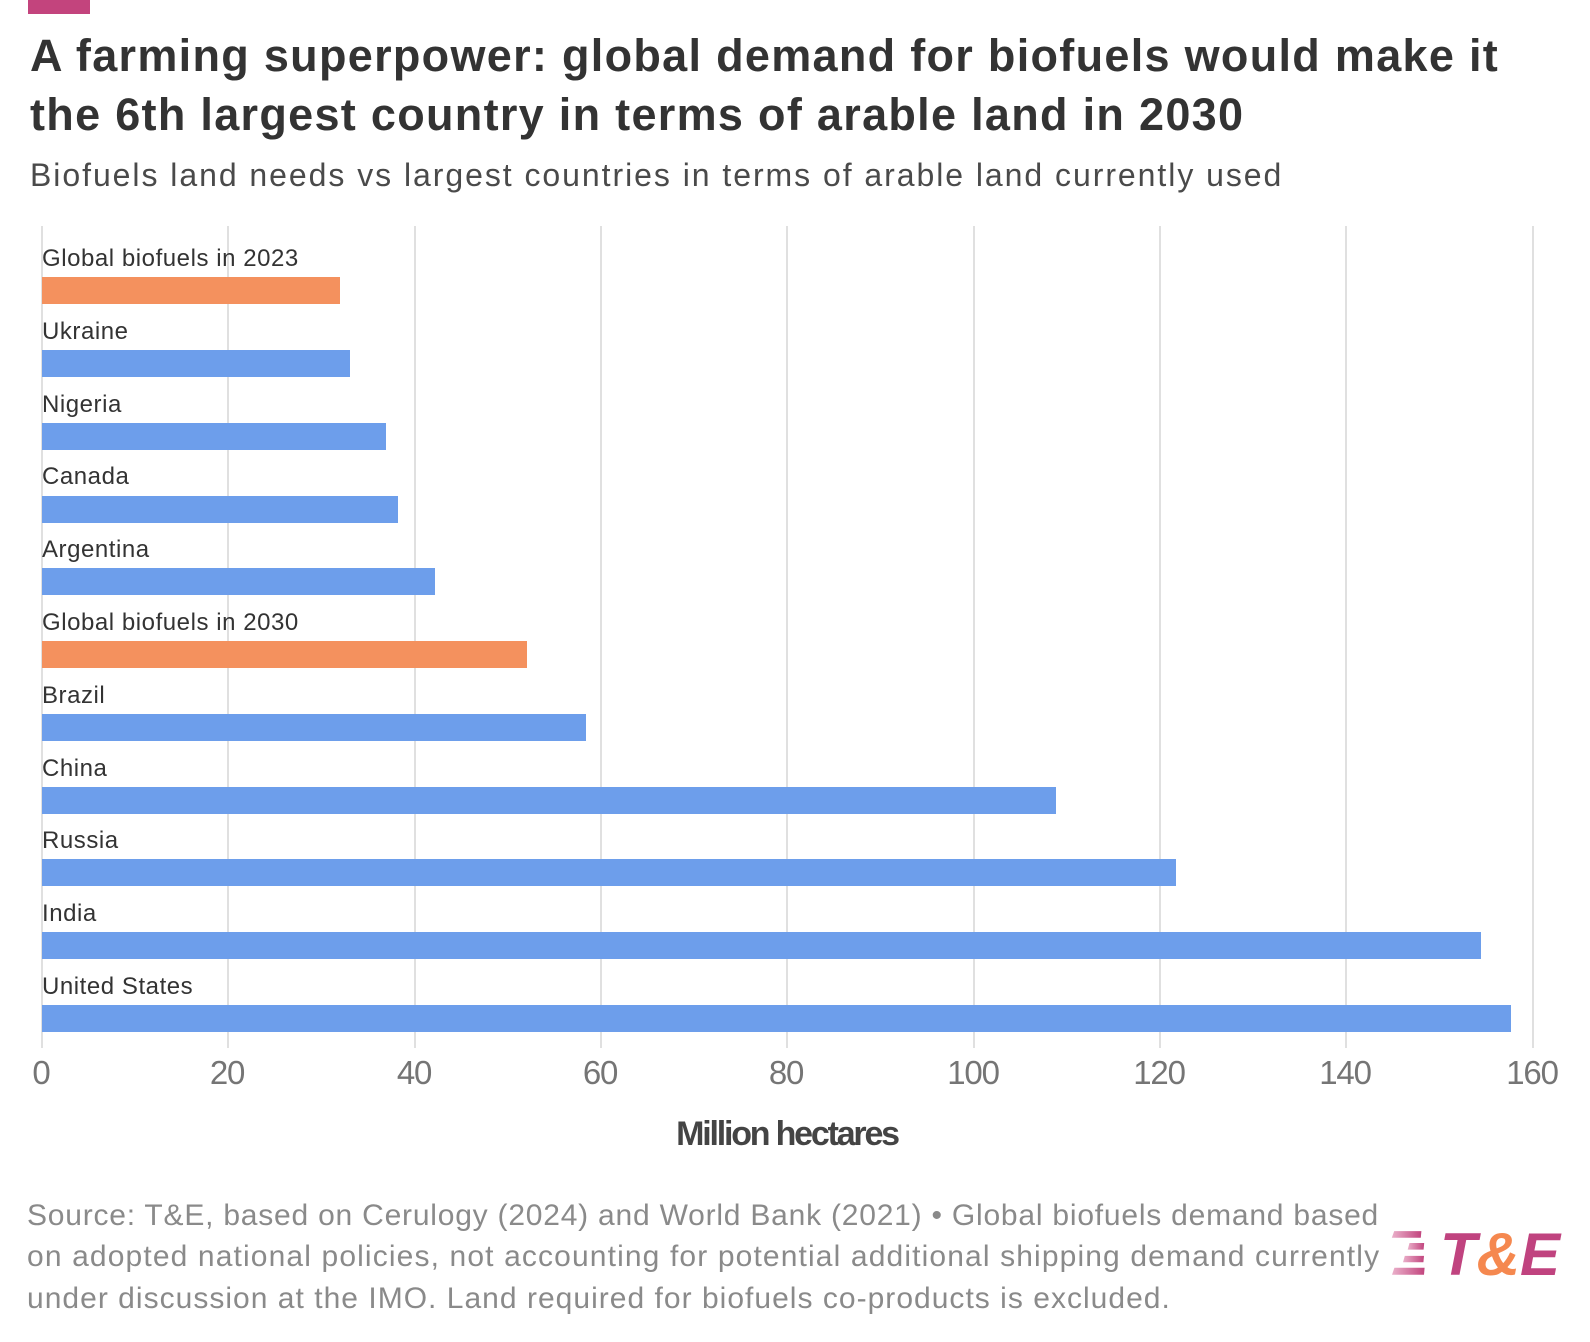 The width and height of the screenshot is (1590, 1342). Describe the element at coordinates (1501, 1255) in the screenshot. I see `svg-text: T&E` at that location.